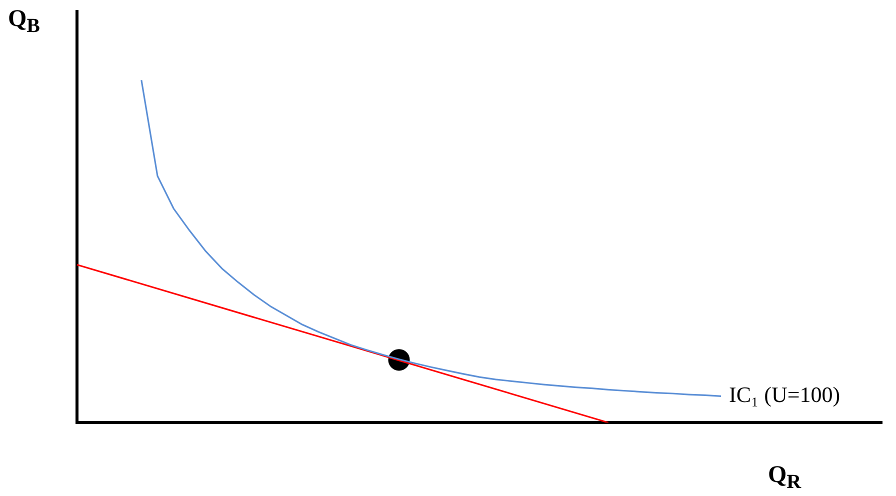 The width and height of the screenshot is (896, 496). I want to click on series-label: IC₁ (U=100), so click(784, 395).